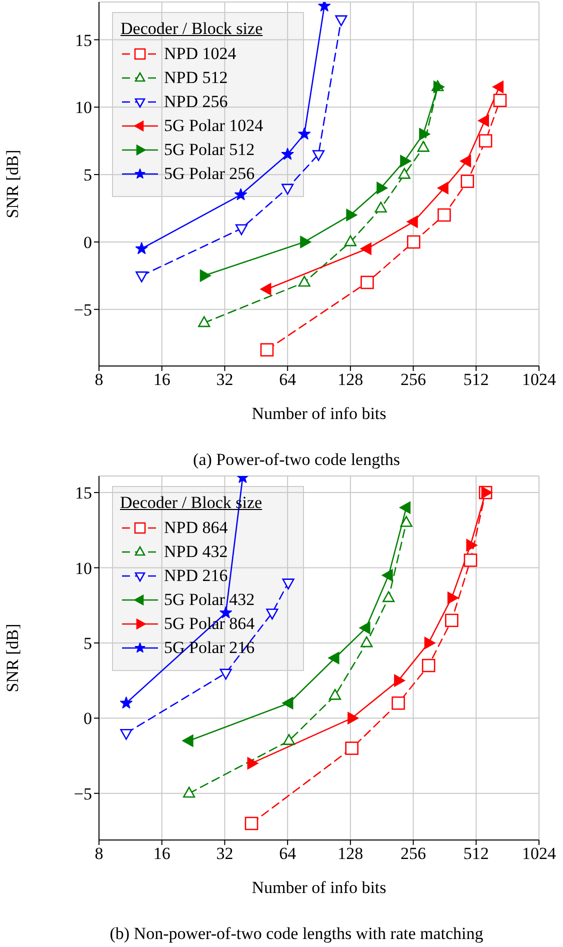 The height and width of the screenshot is (947, 563). What do you see at coordinates (209, 648) in the screenshot?
I see `legend-label: 5G Polar 216` at bounding box center [209, 648].